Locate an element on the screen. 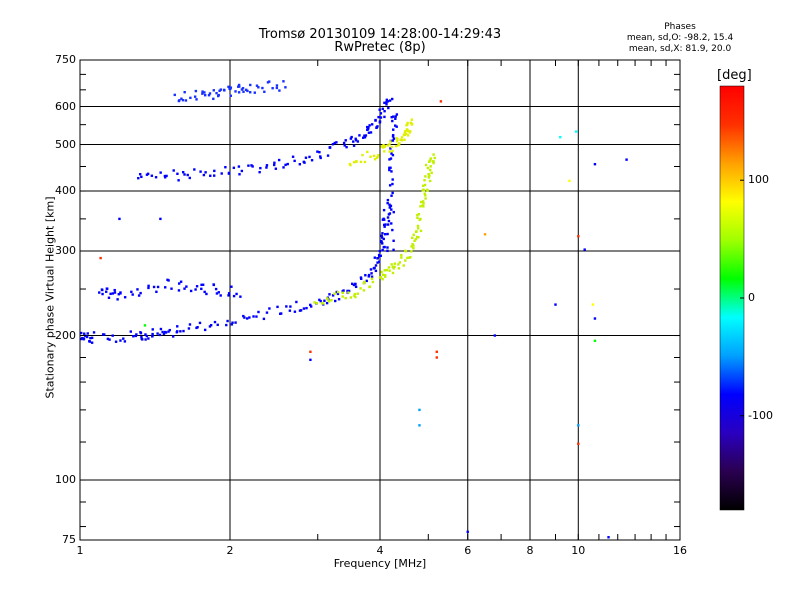  y-tick-label: 400 is located at coordinates (65, 191).